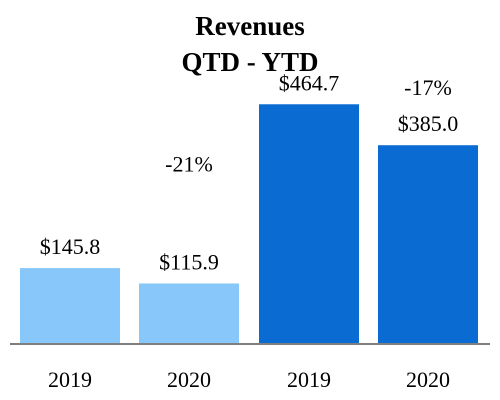  I want to click on change-label-1: -17%, so click(428, 87).